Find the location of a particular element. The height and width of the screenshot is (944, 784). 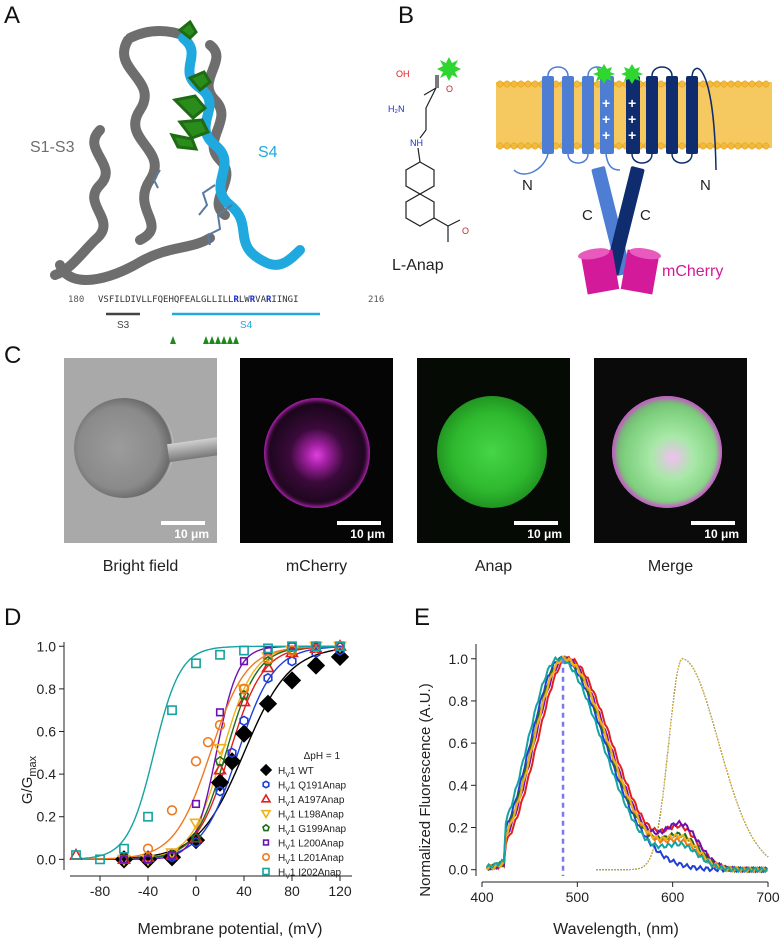

loops-dark is located at coordinates (674, 118).